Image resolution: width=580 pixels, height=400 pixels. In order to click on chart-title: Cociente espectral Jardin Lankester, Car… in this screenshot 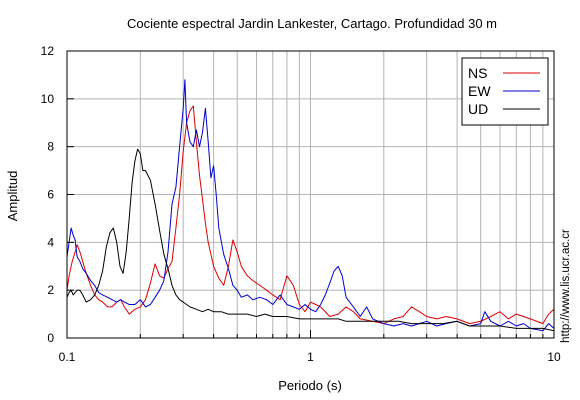, I will do `click(312, 23)`.